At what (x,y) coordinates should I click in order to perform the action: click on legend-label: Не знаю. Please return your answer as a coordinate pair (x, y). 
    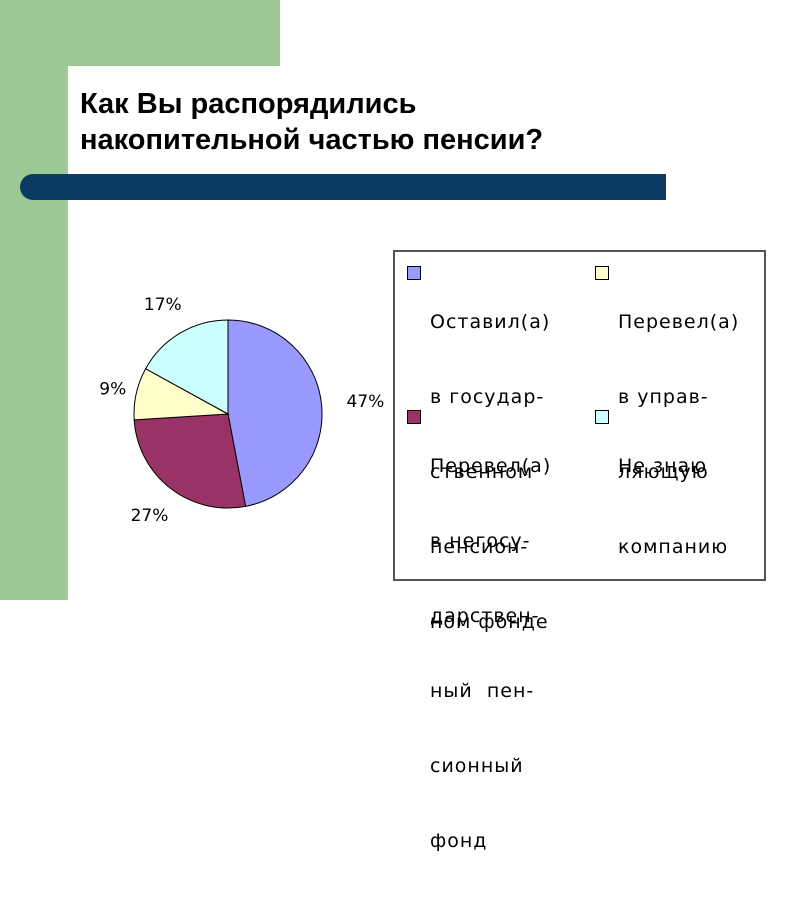
    Looking at the image, I should click on (663, 466).